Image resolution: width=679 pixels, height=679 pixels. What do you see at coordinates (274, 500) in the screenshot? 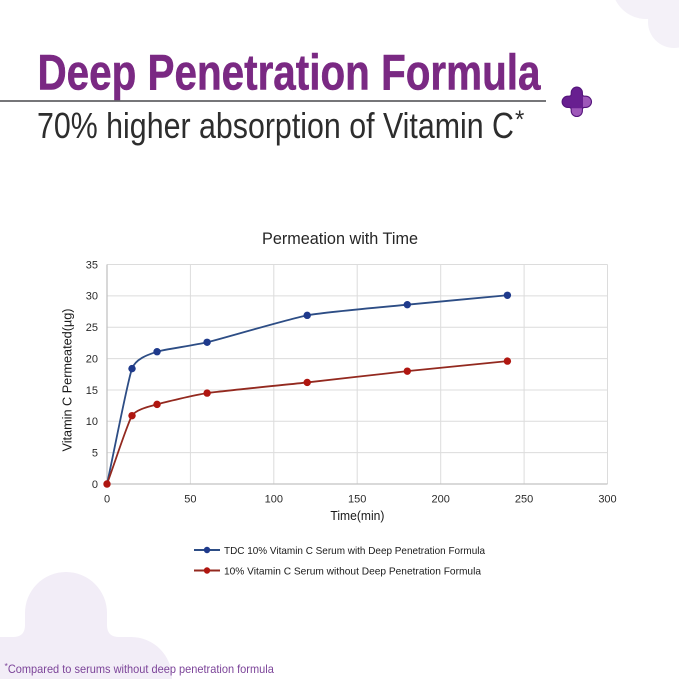
I see `svg-text: 100` at bounding box center [274, 500].